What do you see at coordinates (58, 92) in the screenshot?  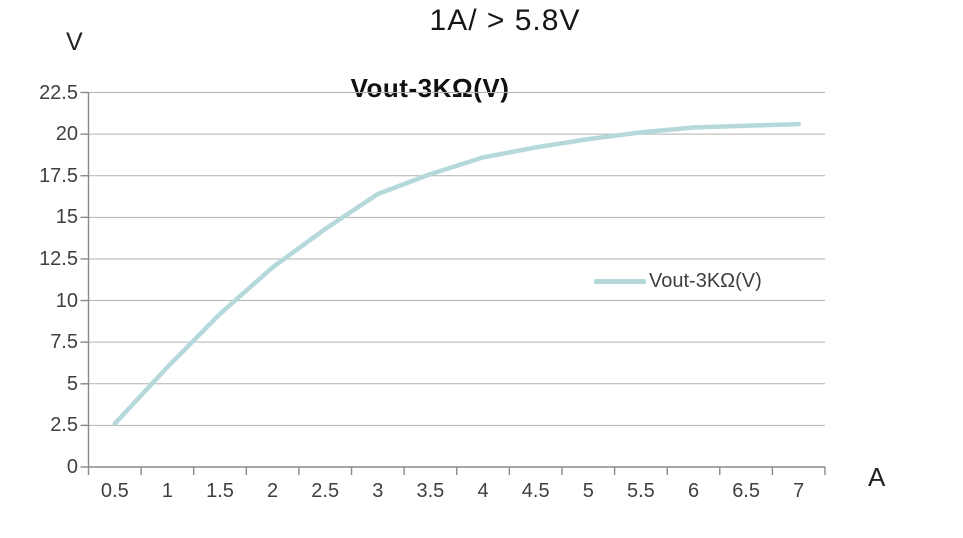 I see `y-tick-label: 22.5` at bounding box center [58, 92].